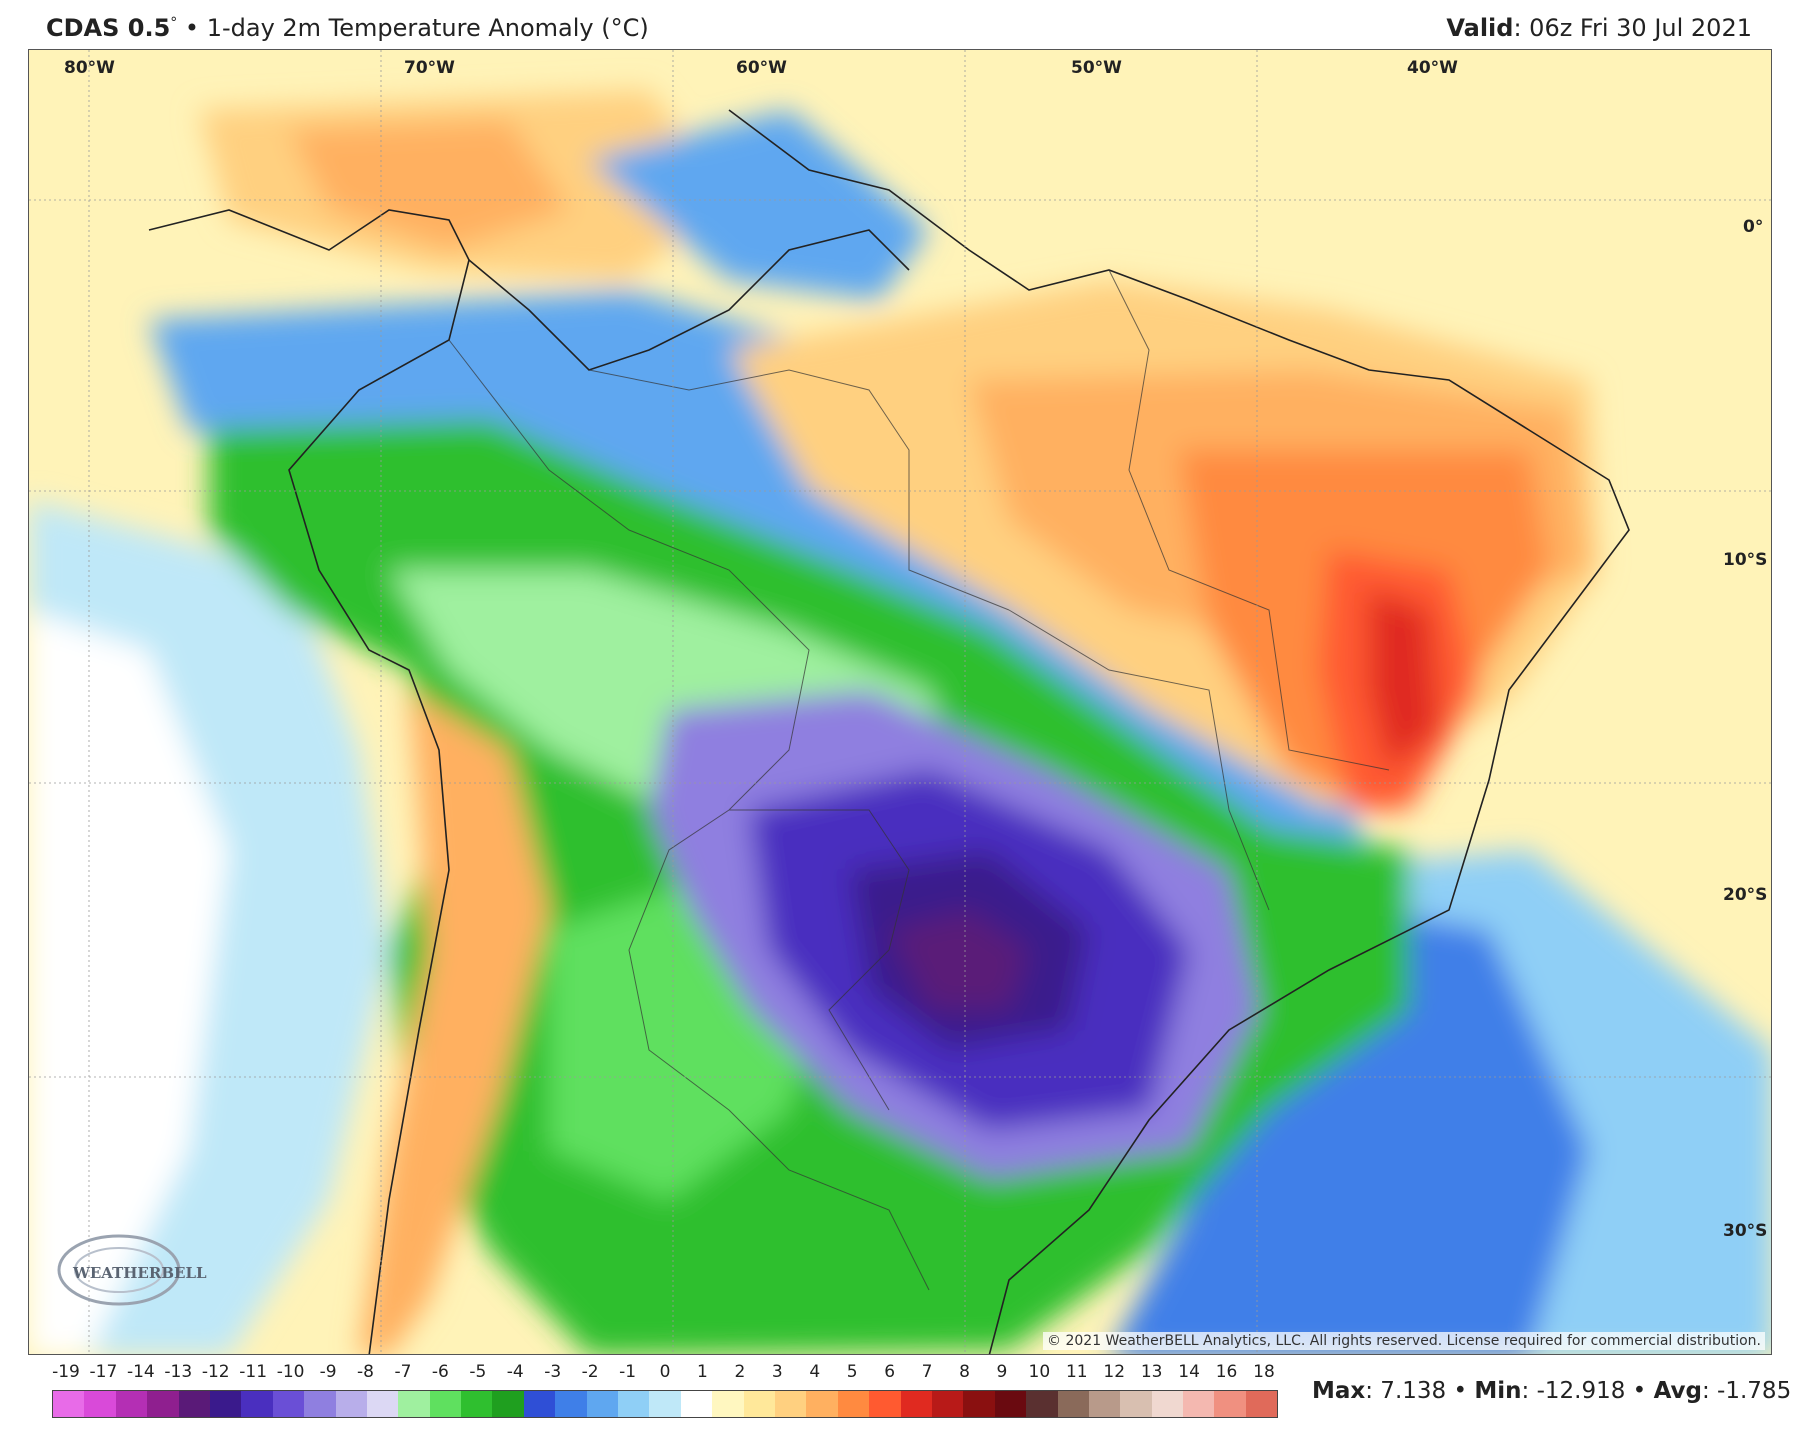 This screenshot has width=1794, height=1442. I want to click on weatherbell-logo: WEATHERBELL, so click(132, 1270).